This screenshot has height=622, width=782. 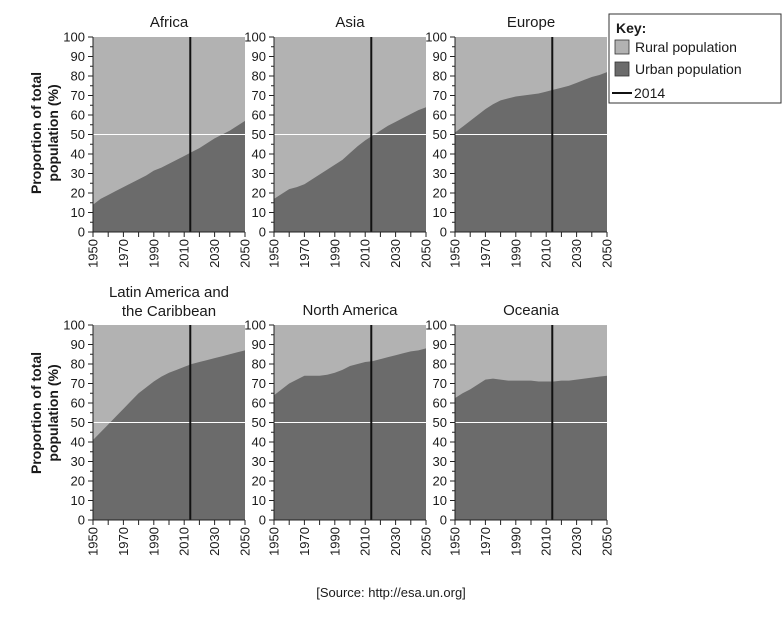 I want to click on panel-title-line2: the Caribbean, so click(x=169, y=311).